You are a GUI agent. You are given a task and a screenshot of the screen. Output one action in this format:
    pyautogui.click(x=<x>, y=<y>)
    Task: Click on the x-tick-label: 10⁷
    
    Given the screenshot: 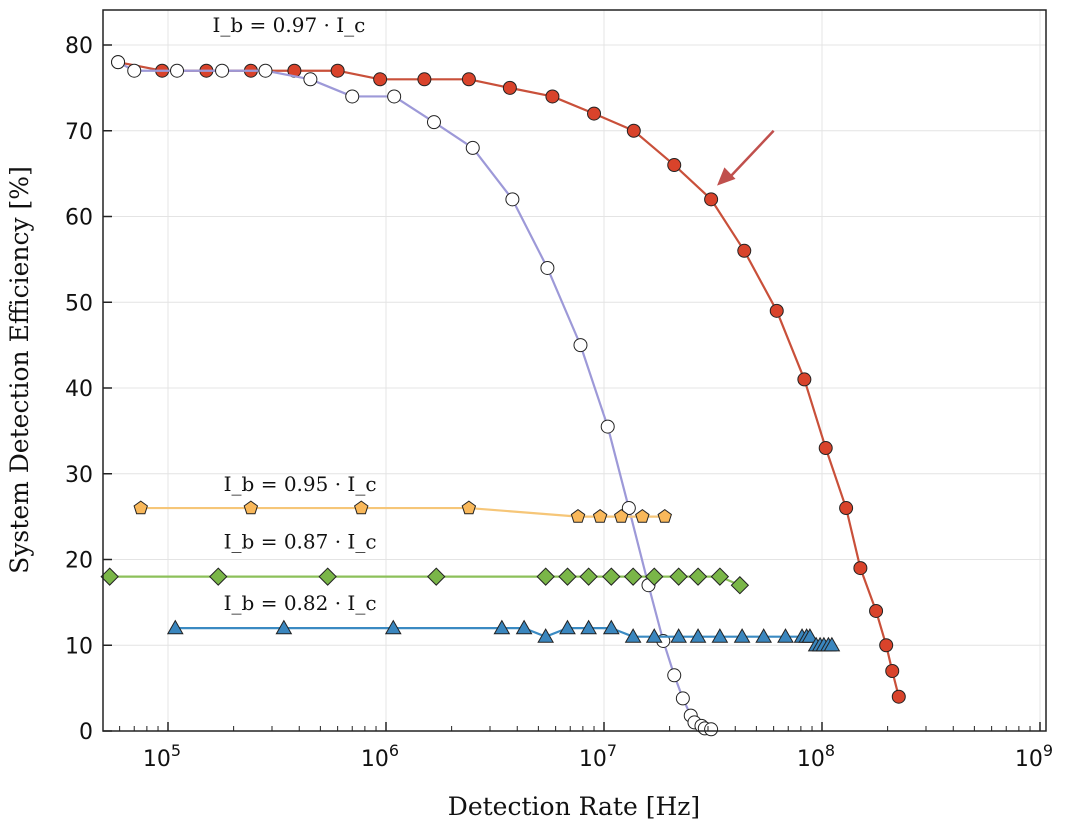 What is the action you would take?
    pyautogui.click(x=598, y=756)
    